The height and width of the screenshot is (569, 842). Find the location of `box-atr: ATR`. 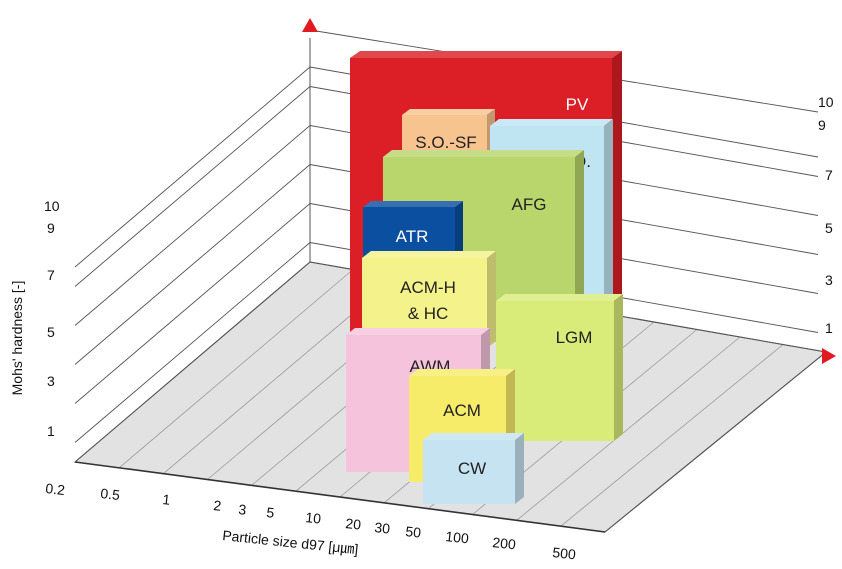

box-atr: ATR is located at coordinates (413, 231).